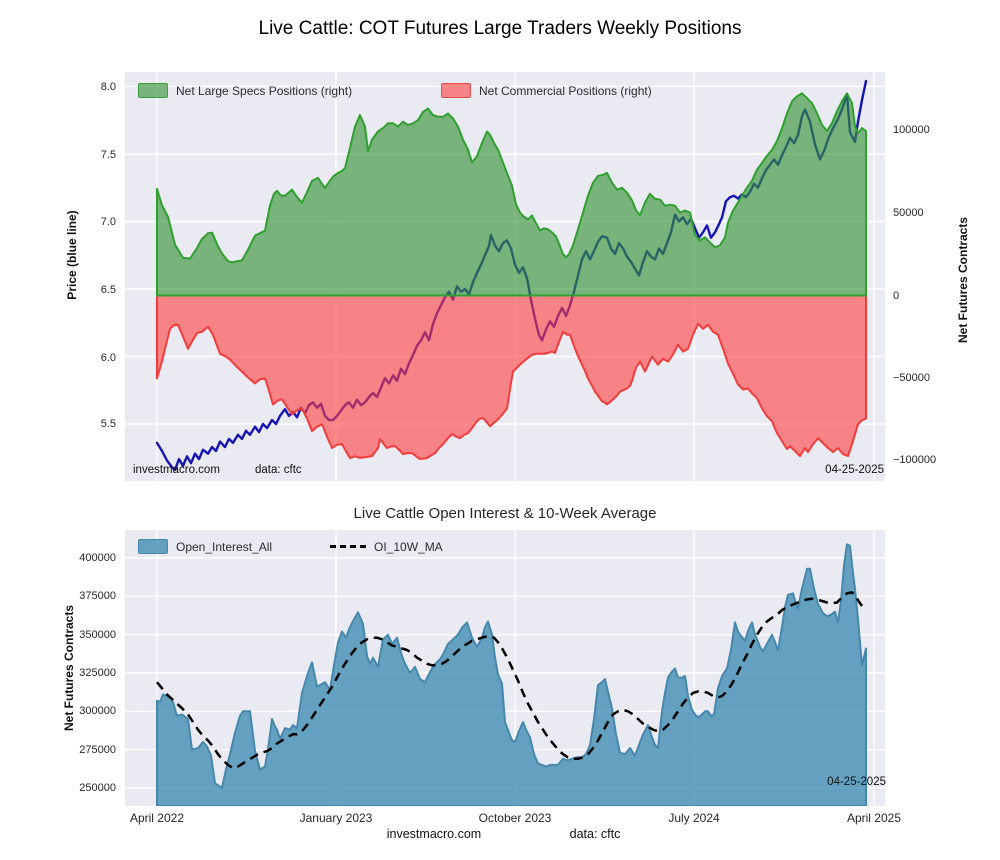  Describe the element at coordinates (694, 818) in the screenshot. I see `x-tick-label: July 2024` at that location.